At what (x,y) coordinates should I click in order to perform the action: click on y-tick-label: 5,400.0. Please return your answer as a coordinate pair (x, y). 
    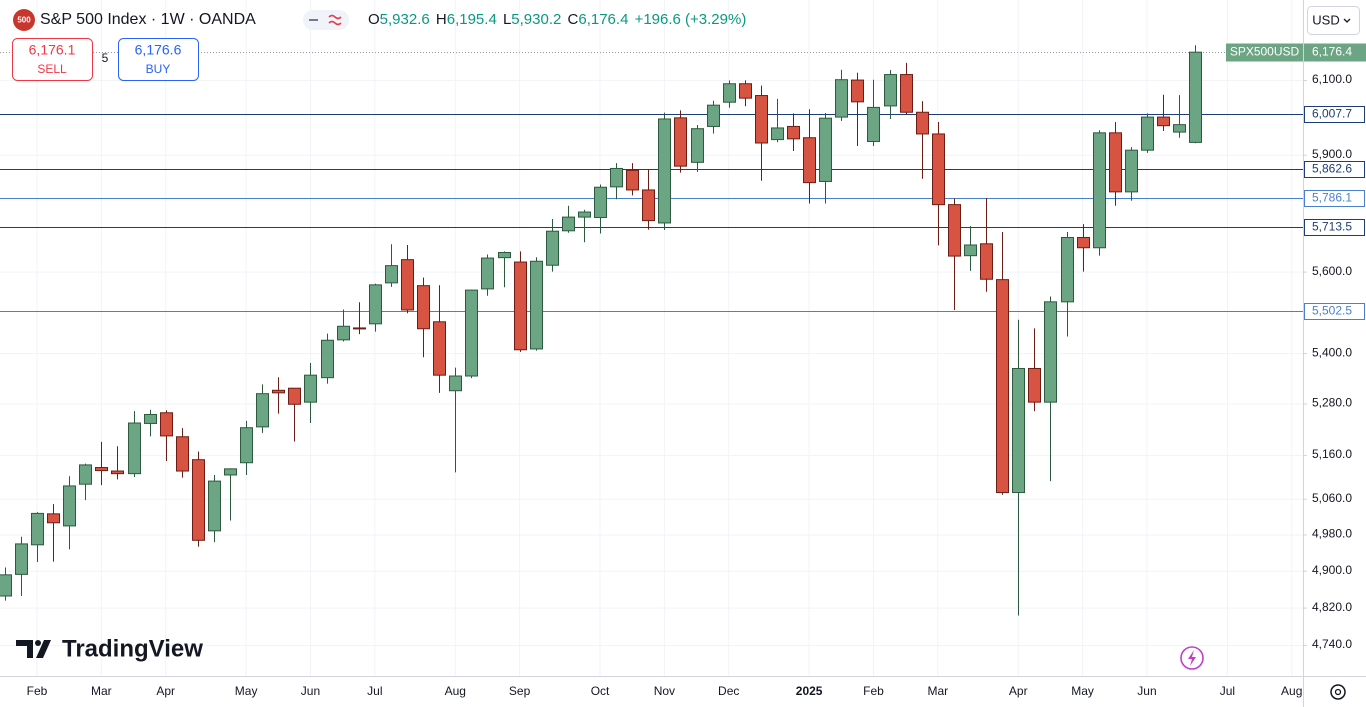
    Looking at the image, I should click on (1332, 352).